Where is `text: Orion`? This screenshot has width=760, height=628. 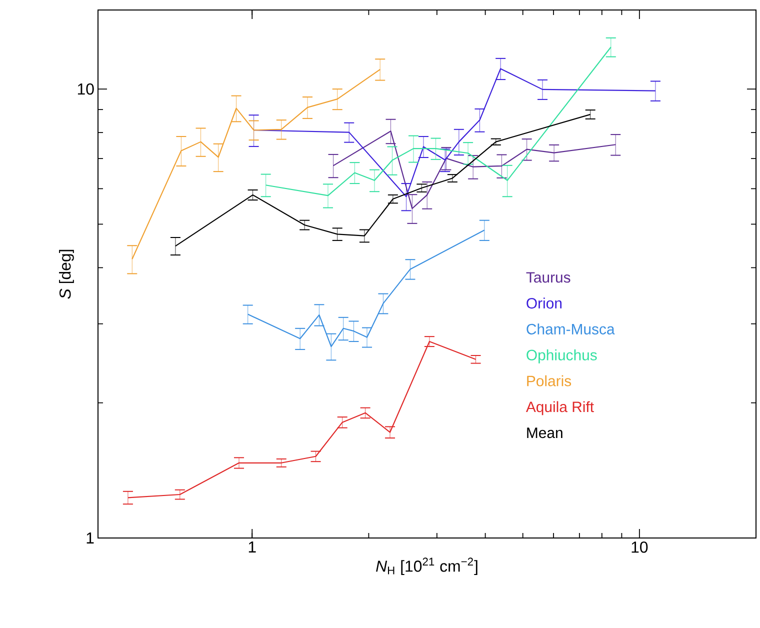
text: Orion is located at coordinates (544, 303).